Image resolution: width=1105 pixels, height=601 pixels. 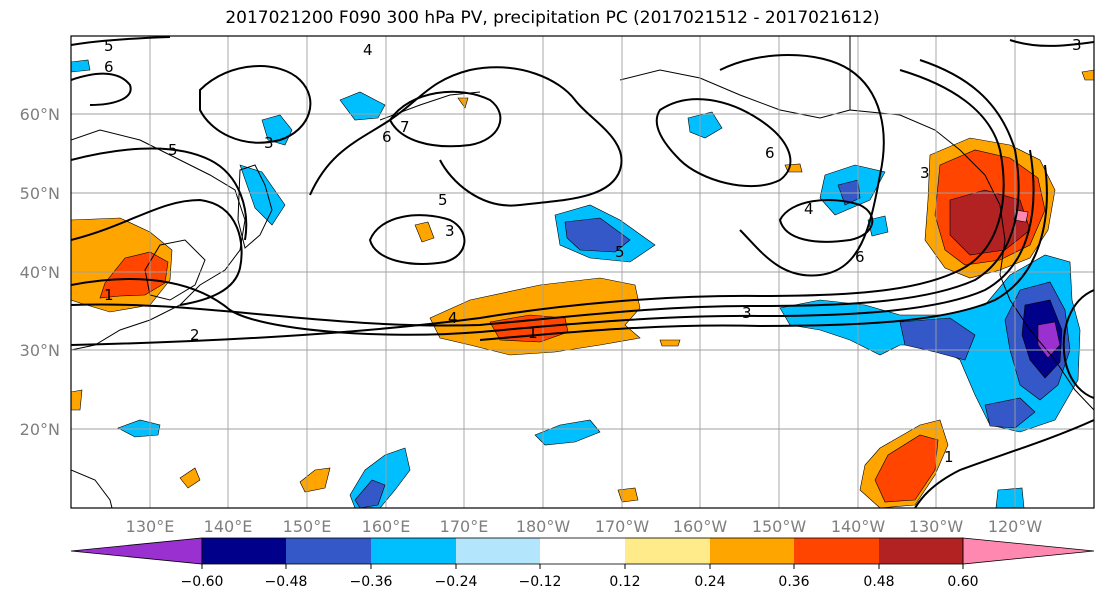 I want to click on lon-tick-label: 180°W, so click(x=543, y=526).